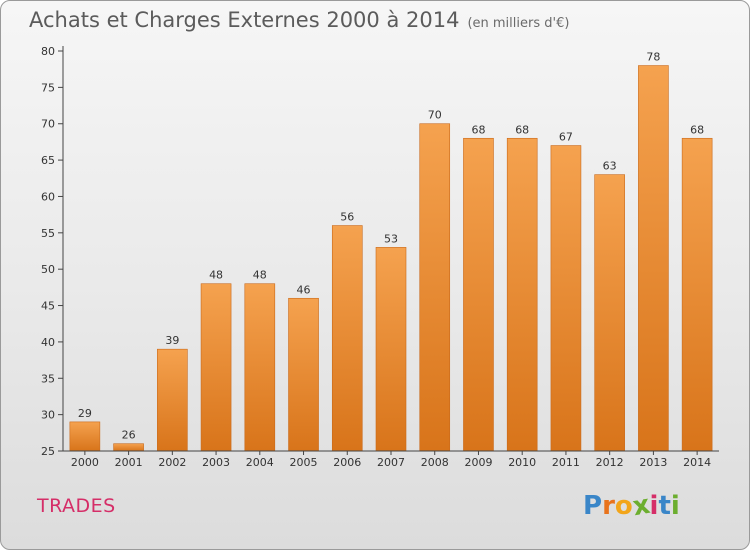 Image resolution: width=750 pixels, height=550 pixels. I want to click on bar-2002, so click(172, 400).